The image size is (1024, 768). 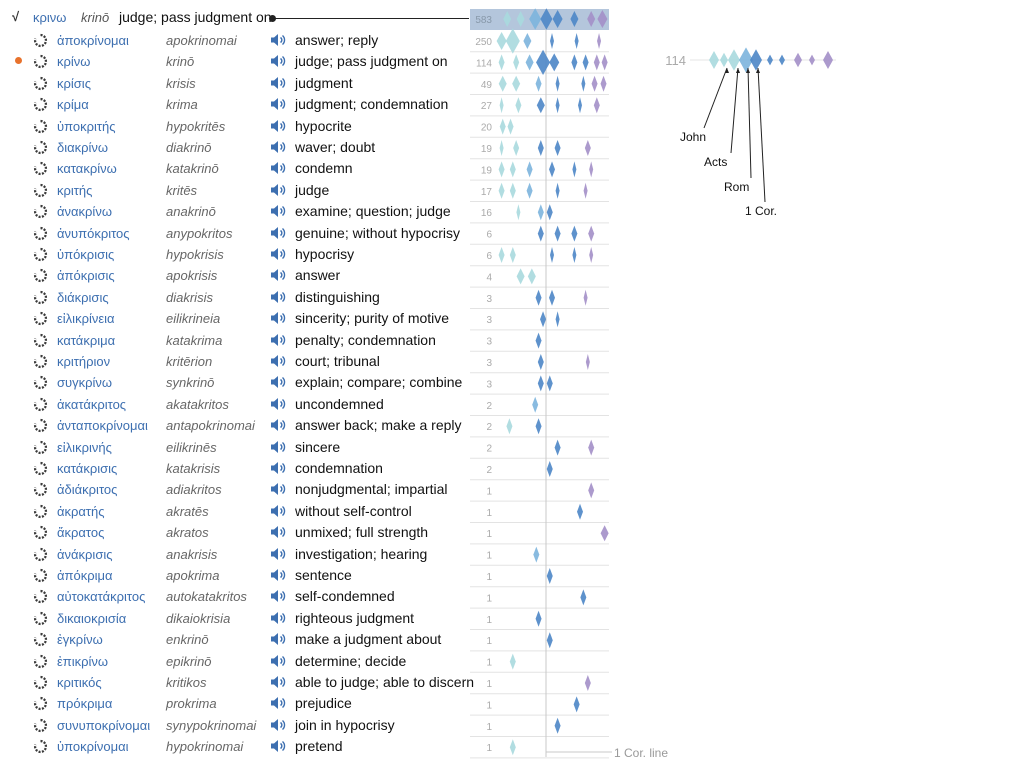 I want to click on greek-word: ὑπόκρισις, so click(x=86, y=254).